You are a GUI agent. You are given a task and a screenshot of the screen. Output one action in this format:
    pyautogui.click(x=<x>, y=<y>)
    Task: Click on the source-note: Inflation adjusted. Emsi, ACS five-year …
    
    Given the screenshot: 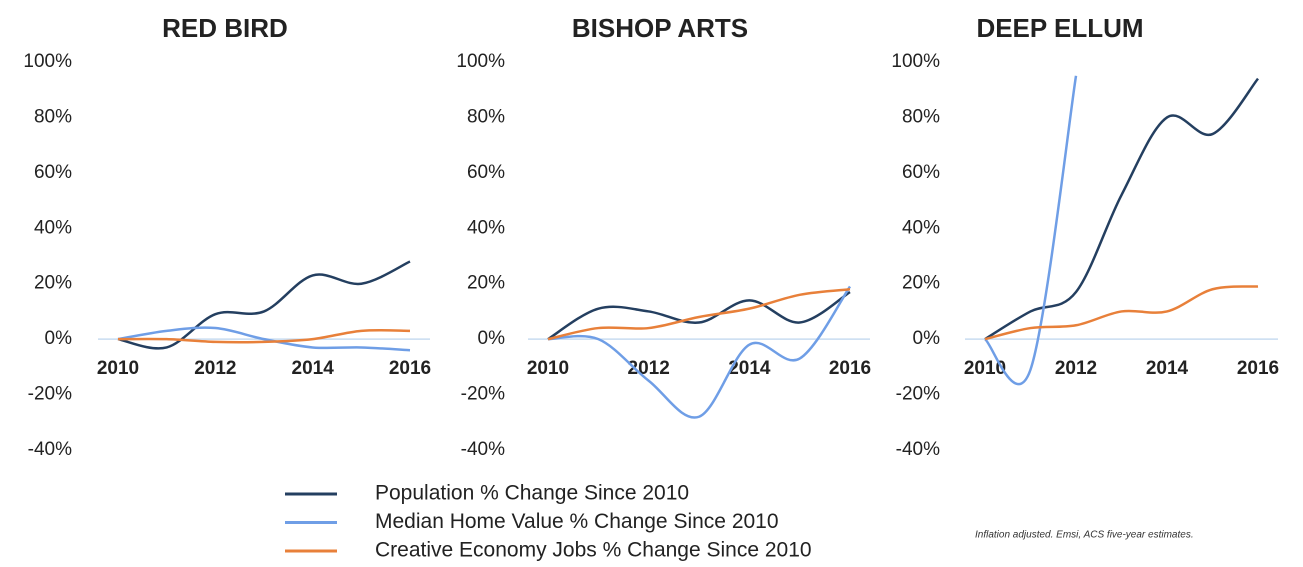 What is the action you would take?
    pyautogui.click(x=1084, y=535)
    